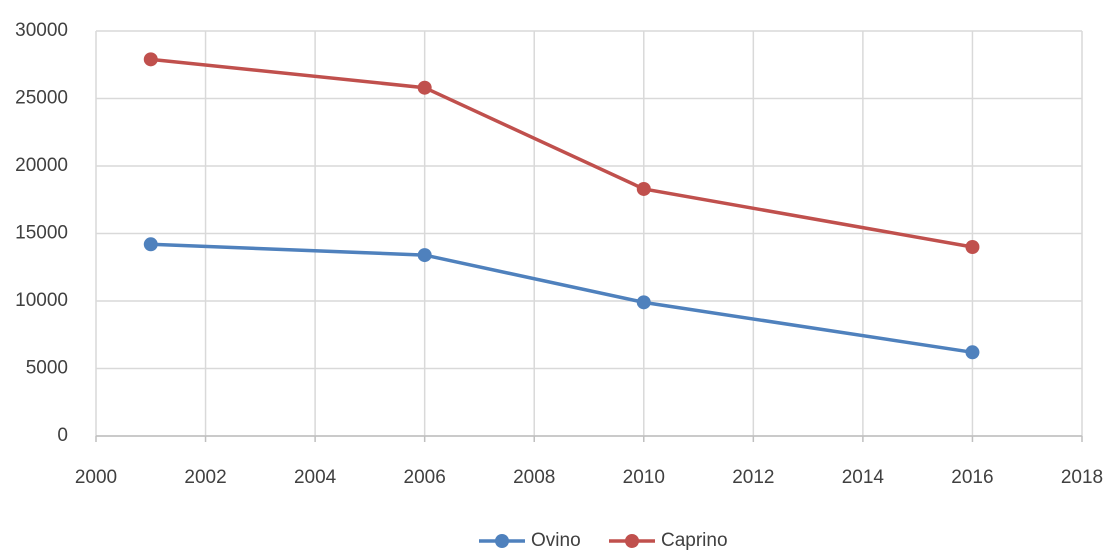 This screenshot has width=1105, height=556. I want to click on y-tick-label: 30000, so click(41, 30).